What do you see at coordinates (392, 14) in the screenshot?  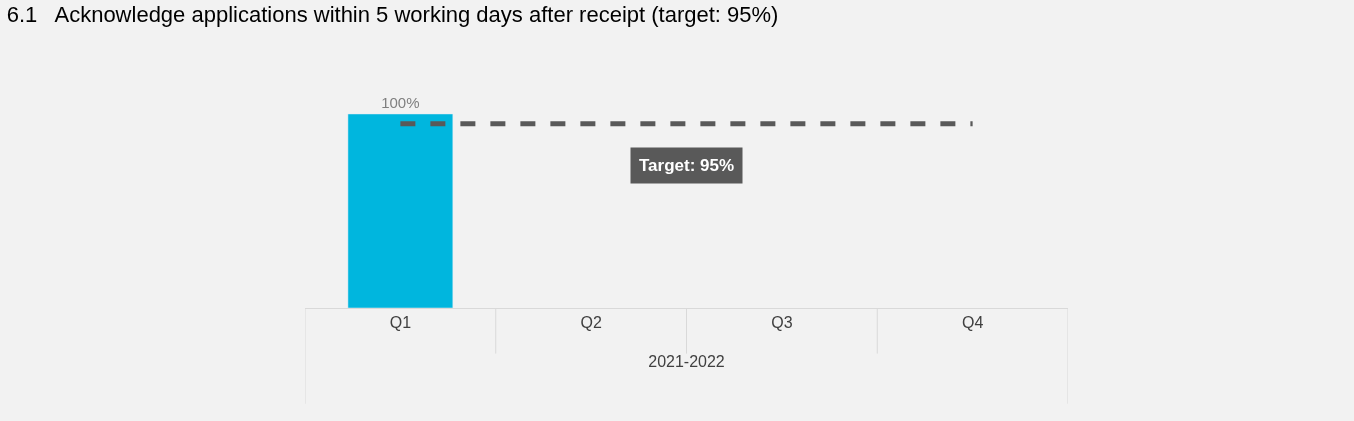 I see `chart-title: 6.1 Acknowledge applications within 5 working days after receipt (target: 95%)` at bounding box center [392, 14].